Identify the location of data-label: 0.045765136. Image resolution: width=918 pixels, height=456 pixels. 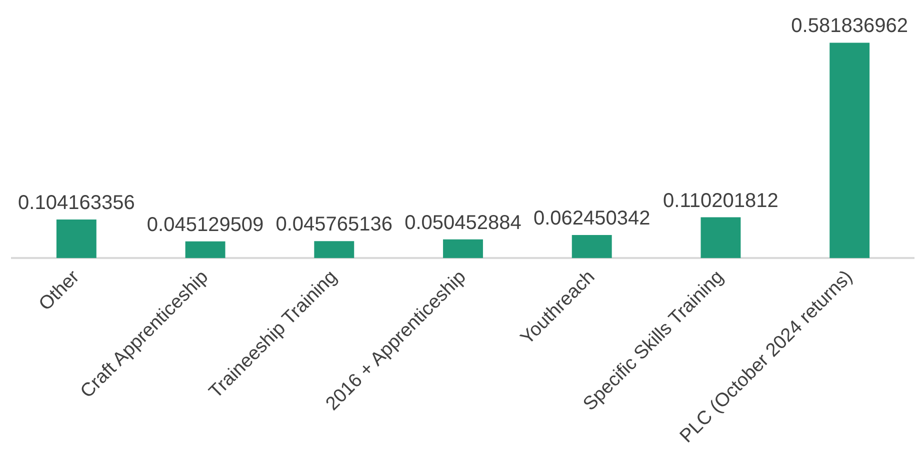
(334, 225).